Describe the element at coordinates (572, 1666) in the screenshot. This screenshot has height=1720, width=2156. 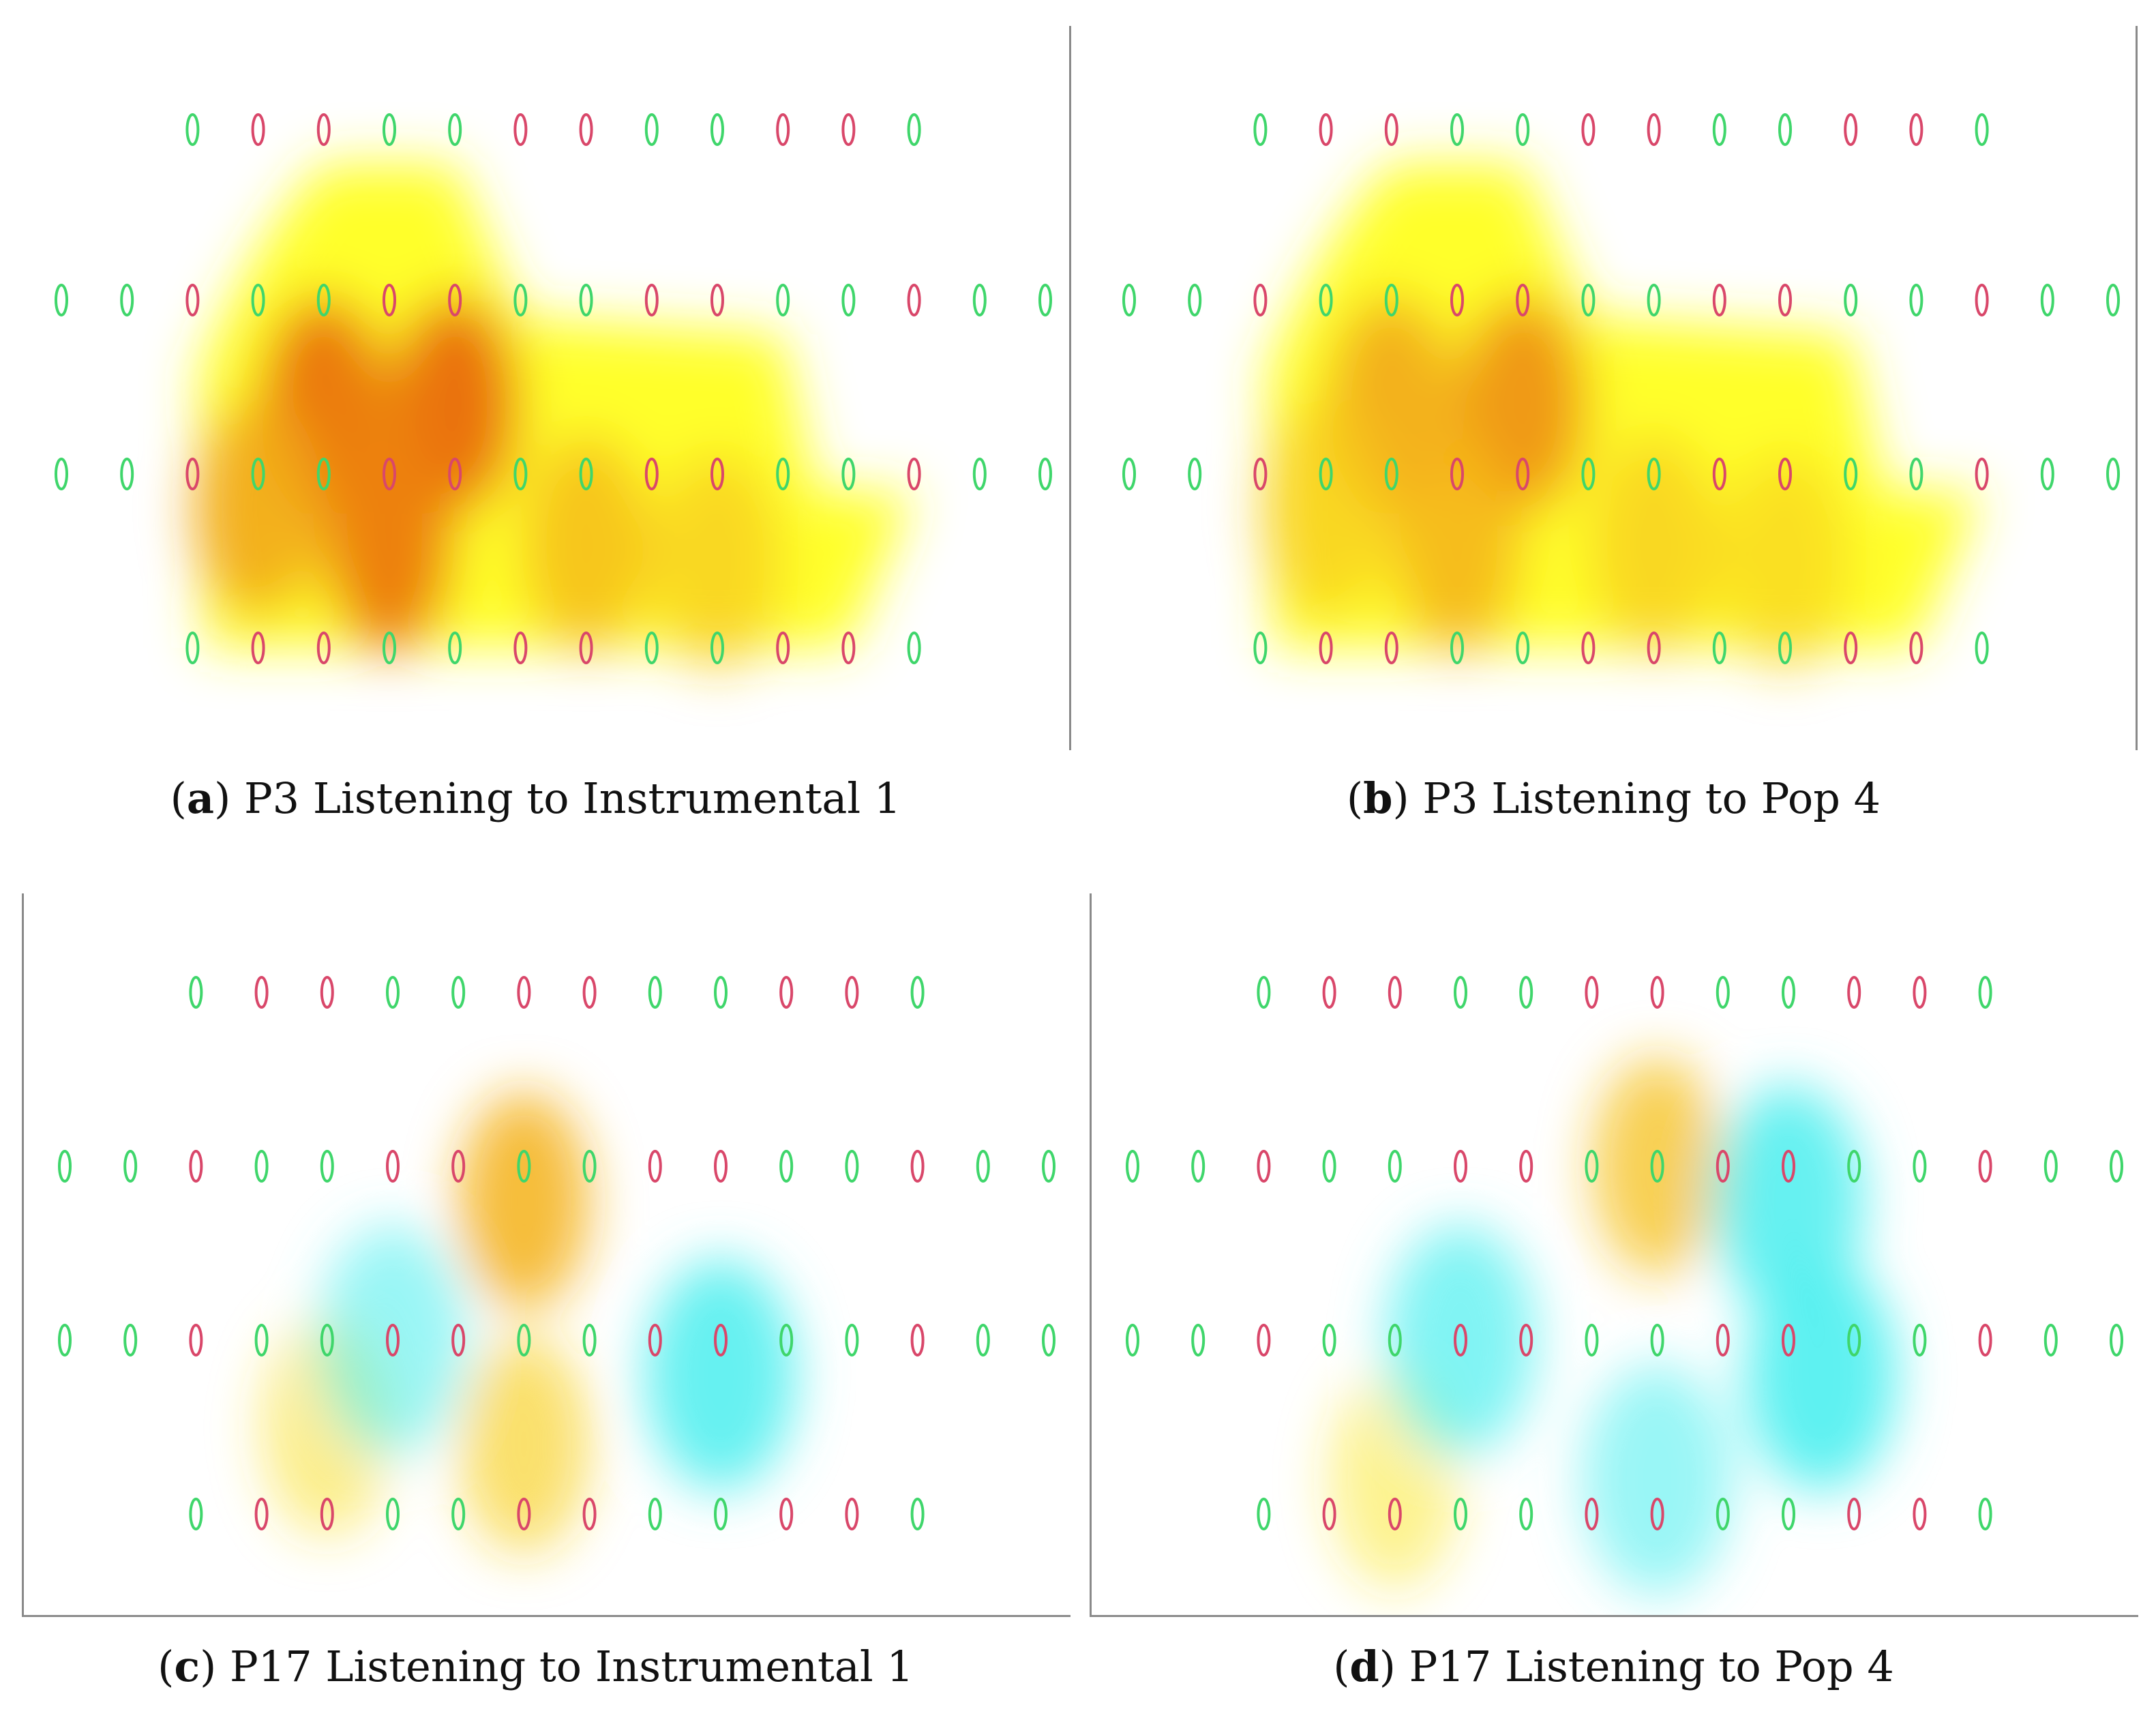
I see `caption-text-c: P17 Listening to Instrumental 1` at that location.